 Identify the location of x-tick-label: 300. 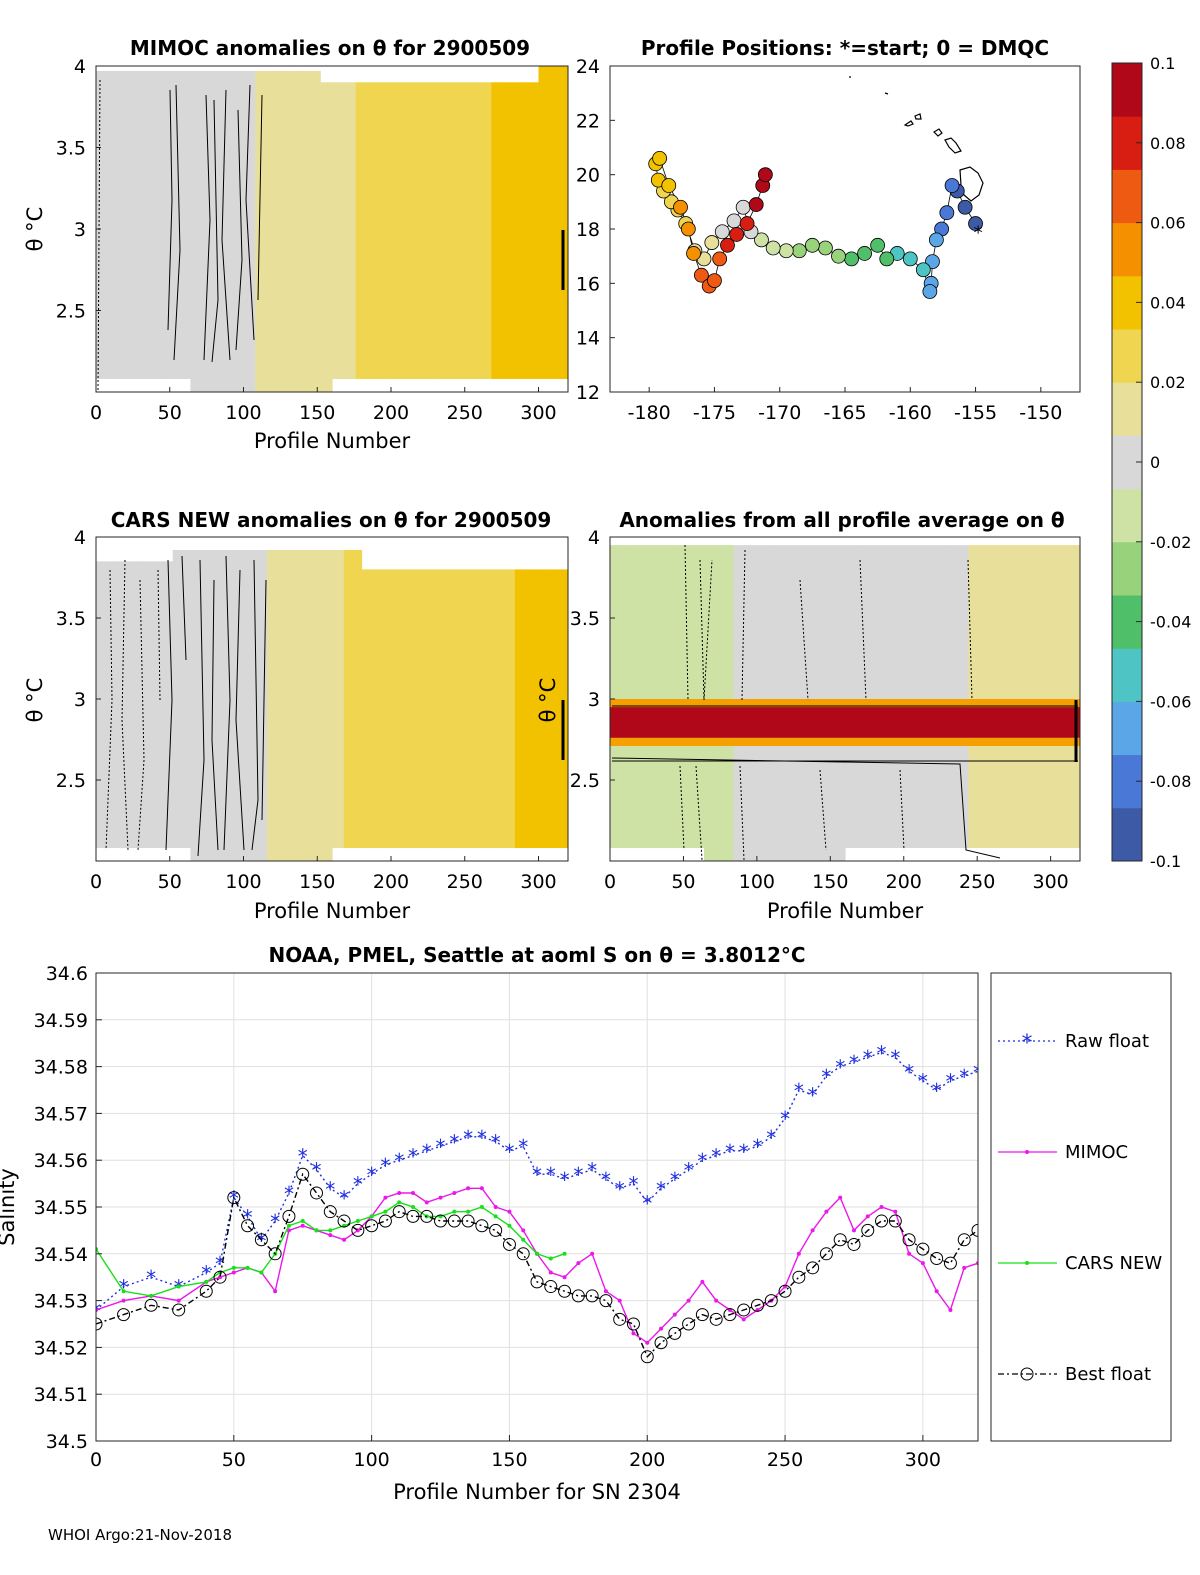
(923, 1460).